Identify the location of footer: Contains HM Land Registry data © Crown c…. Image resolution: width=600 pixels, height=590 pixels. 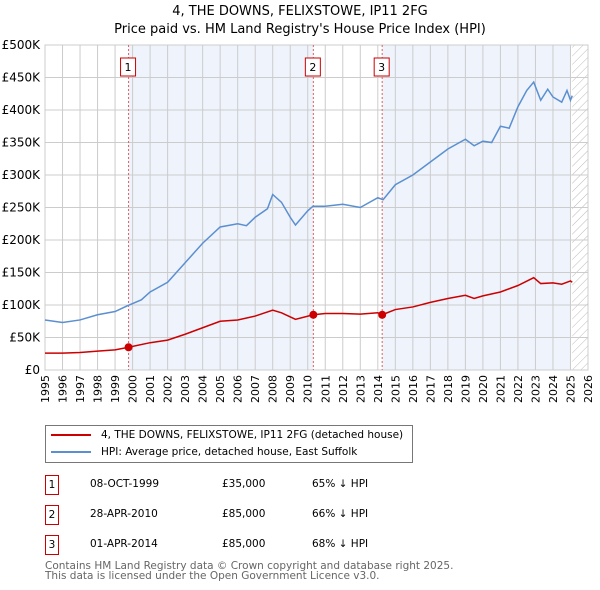
(249, 571).